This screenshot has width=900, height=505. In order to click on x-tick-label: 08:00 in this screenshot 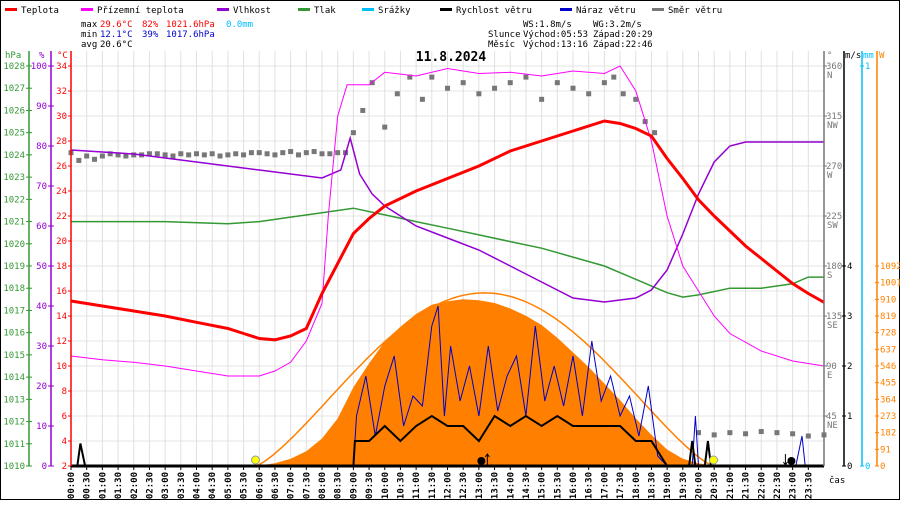, I will do `click(323, 485)`.